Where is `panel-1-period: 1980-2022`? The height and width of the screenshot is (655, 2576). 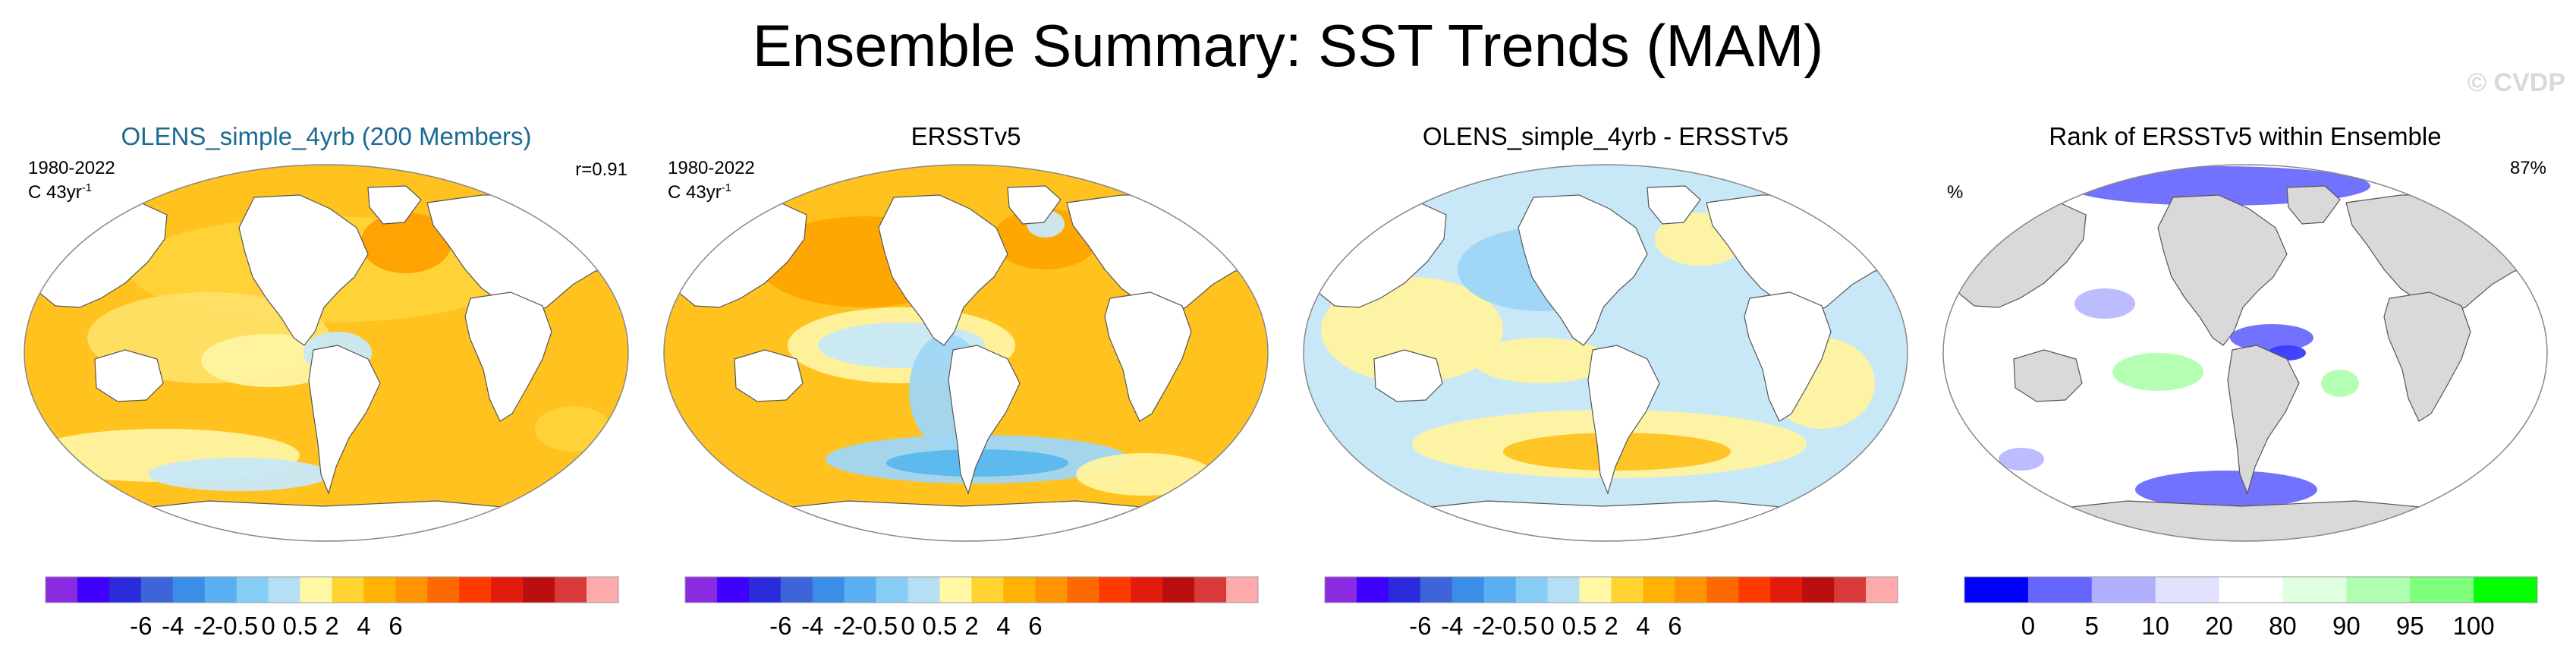
panel-1-period: 1980-2022 is located at coordinates (71, 168).